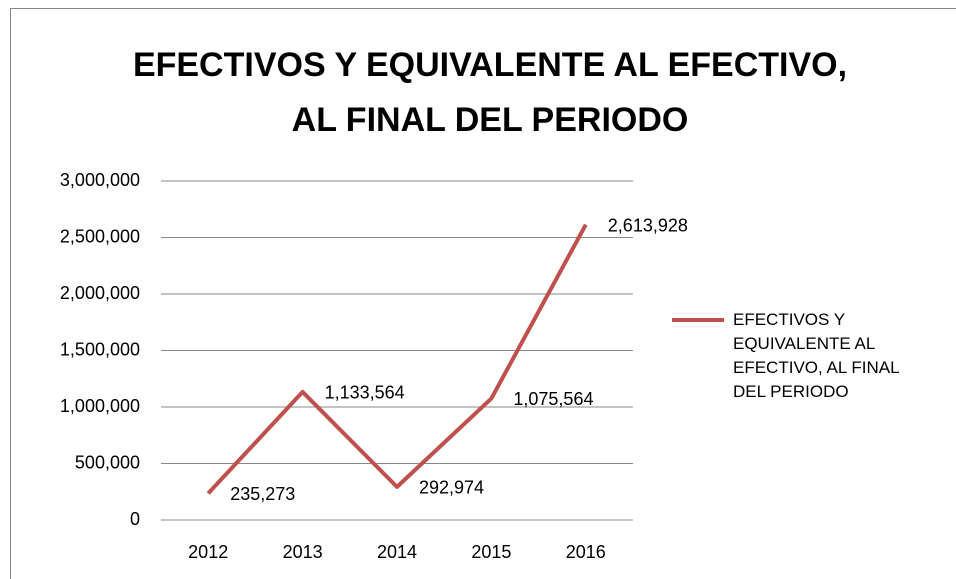 The height and width of the screenshot is (579, 956). I want to click on data-label: 1,133,564, so click(365, 393).